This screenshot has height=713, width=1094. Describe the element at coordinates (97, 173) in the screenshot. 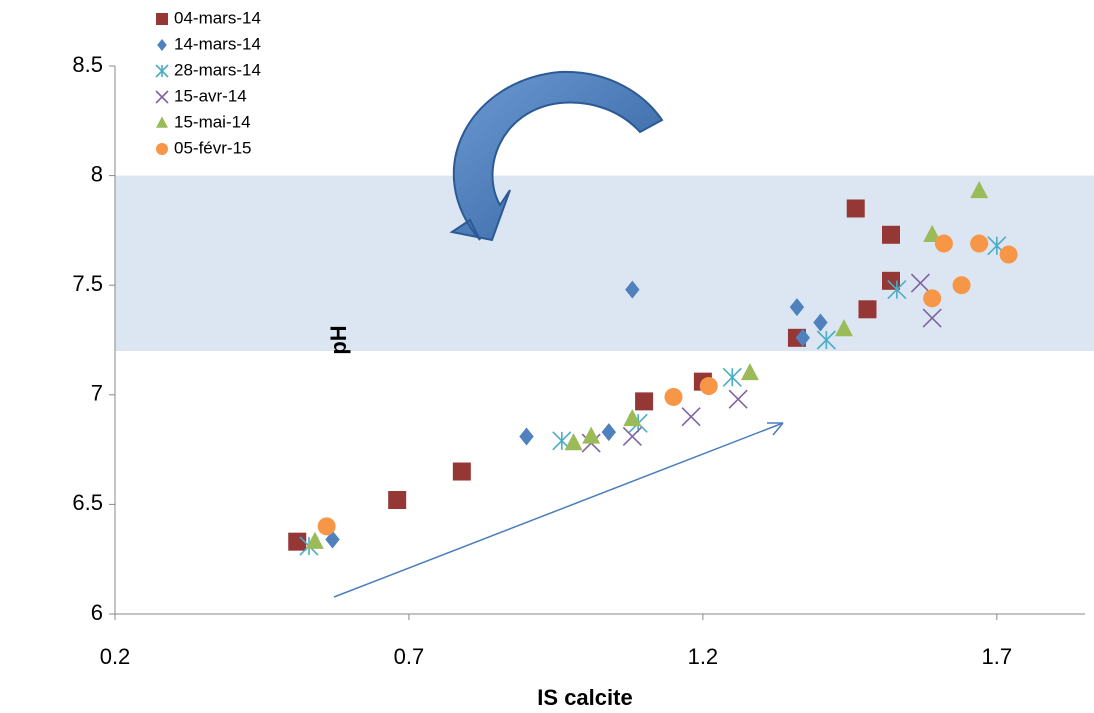

I see `y-tick-label: 8` at that location.